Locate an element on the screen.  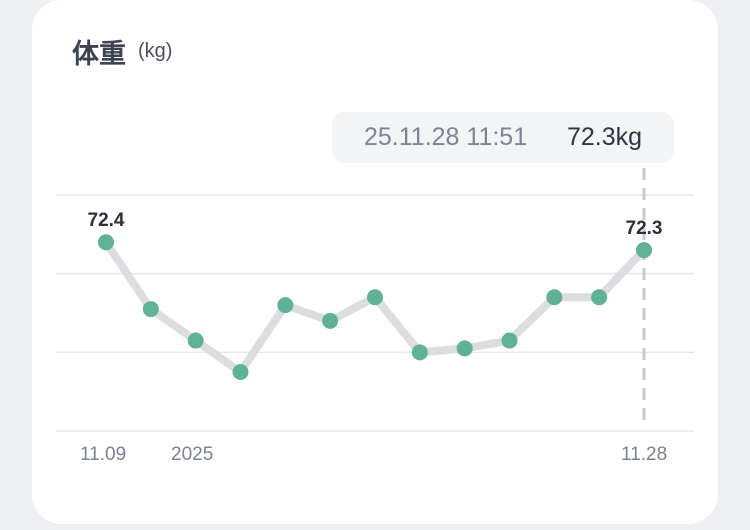
point-labels: 72.4 72.3 is located at coordinates (375, 224).